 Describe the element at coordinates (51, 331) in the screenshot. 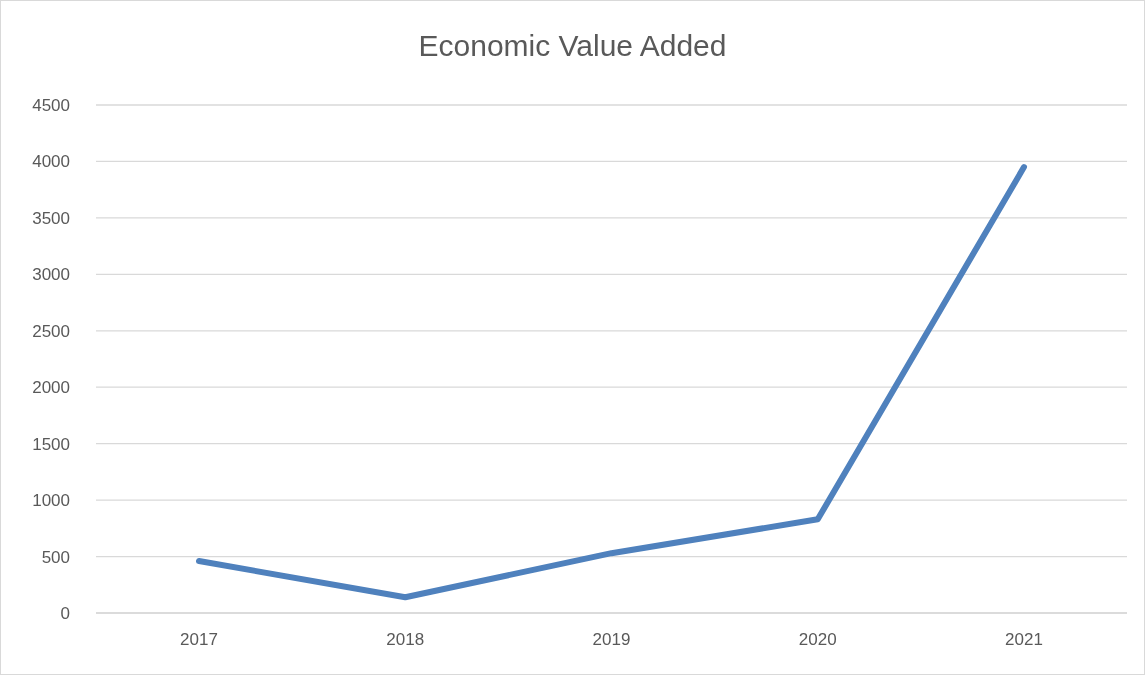

I see `y-tick-label: 2500` at that location.